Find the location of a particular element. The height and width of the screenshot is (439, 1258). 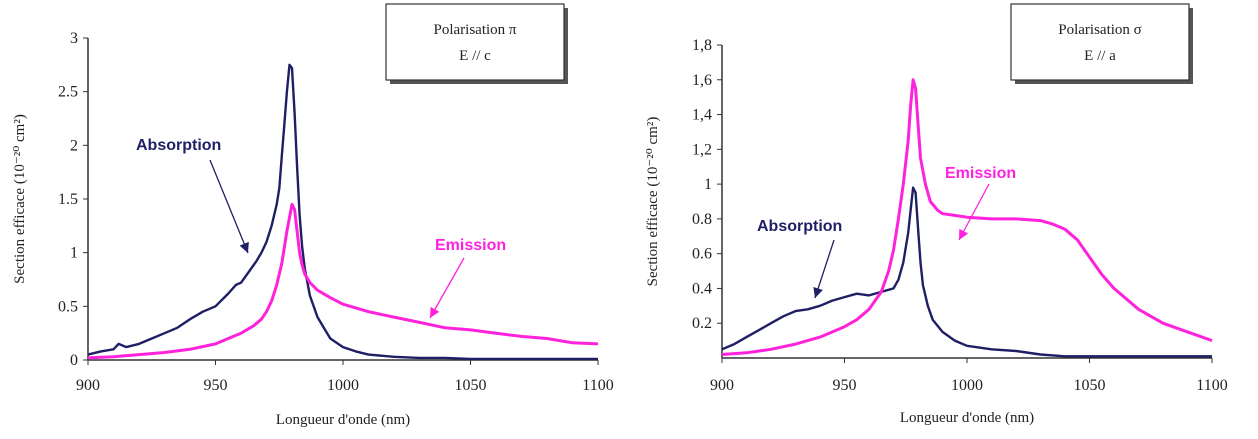

y-tick-label: 2.5 is located at coordinates (68, 92).